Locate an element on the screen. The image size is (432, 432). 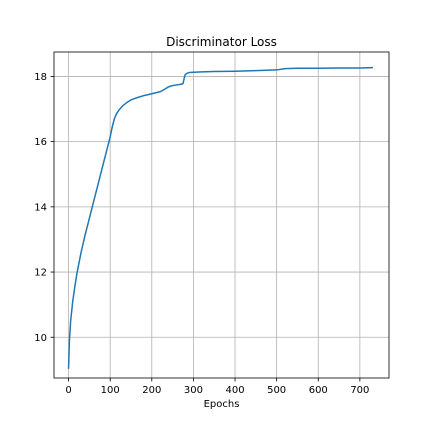
x-tick-label: 500 is located at coordinates (276, 390).